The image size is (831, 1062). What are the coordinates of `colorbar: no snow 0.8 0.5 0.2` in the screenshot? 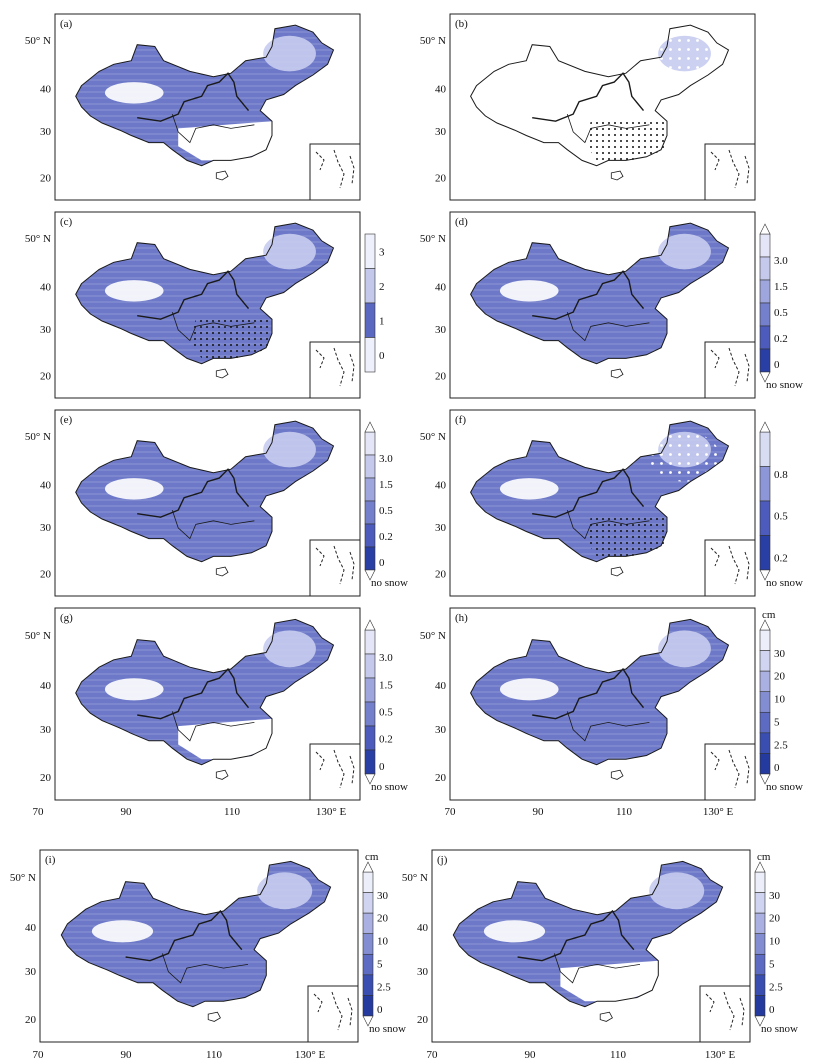 It's located at (781, 505).